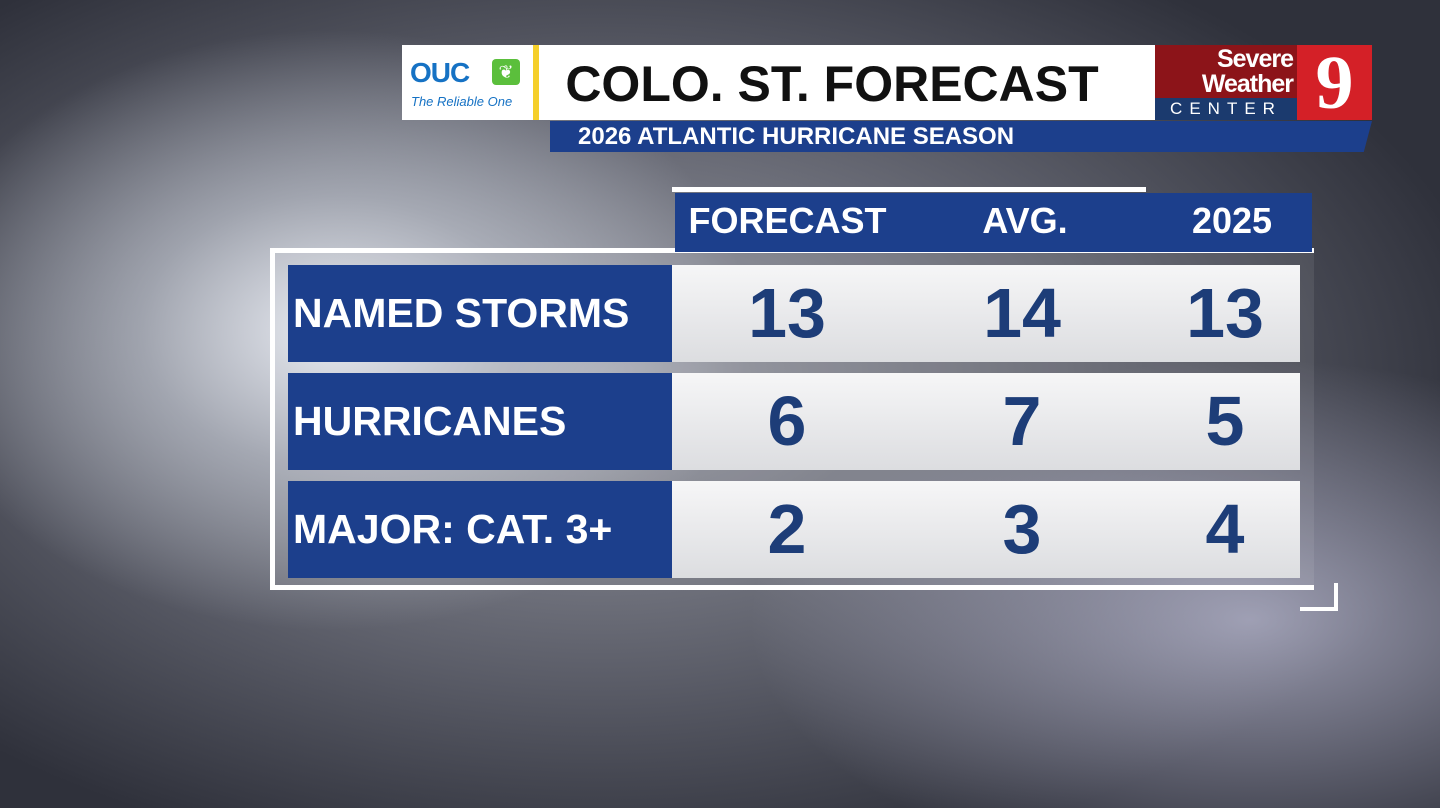 This screenshot has width=1440, height=808. Describe the element at coordinates (467, 82) in the screenshot. I see `ouc-logo: OUC ❦ The Reliable One` at that location.